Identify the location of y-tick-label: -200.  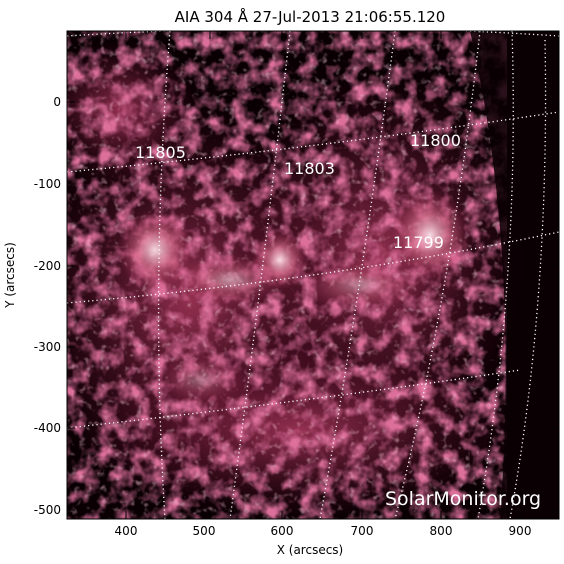
(47, 266).